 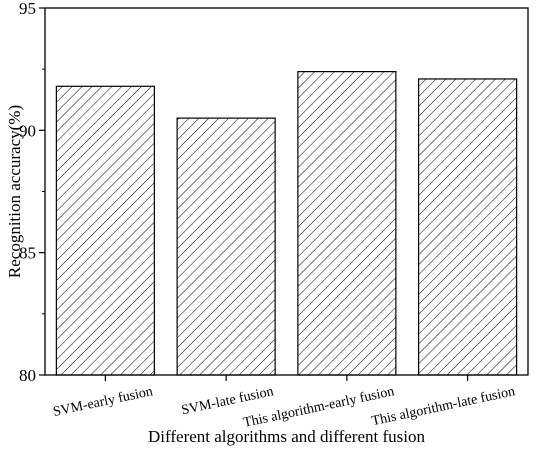 I want to click on y-axis-ticks: 80 85 90 95, so click(x=32, y=192).